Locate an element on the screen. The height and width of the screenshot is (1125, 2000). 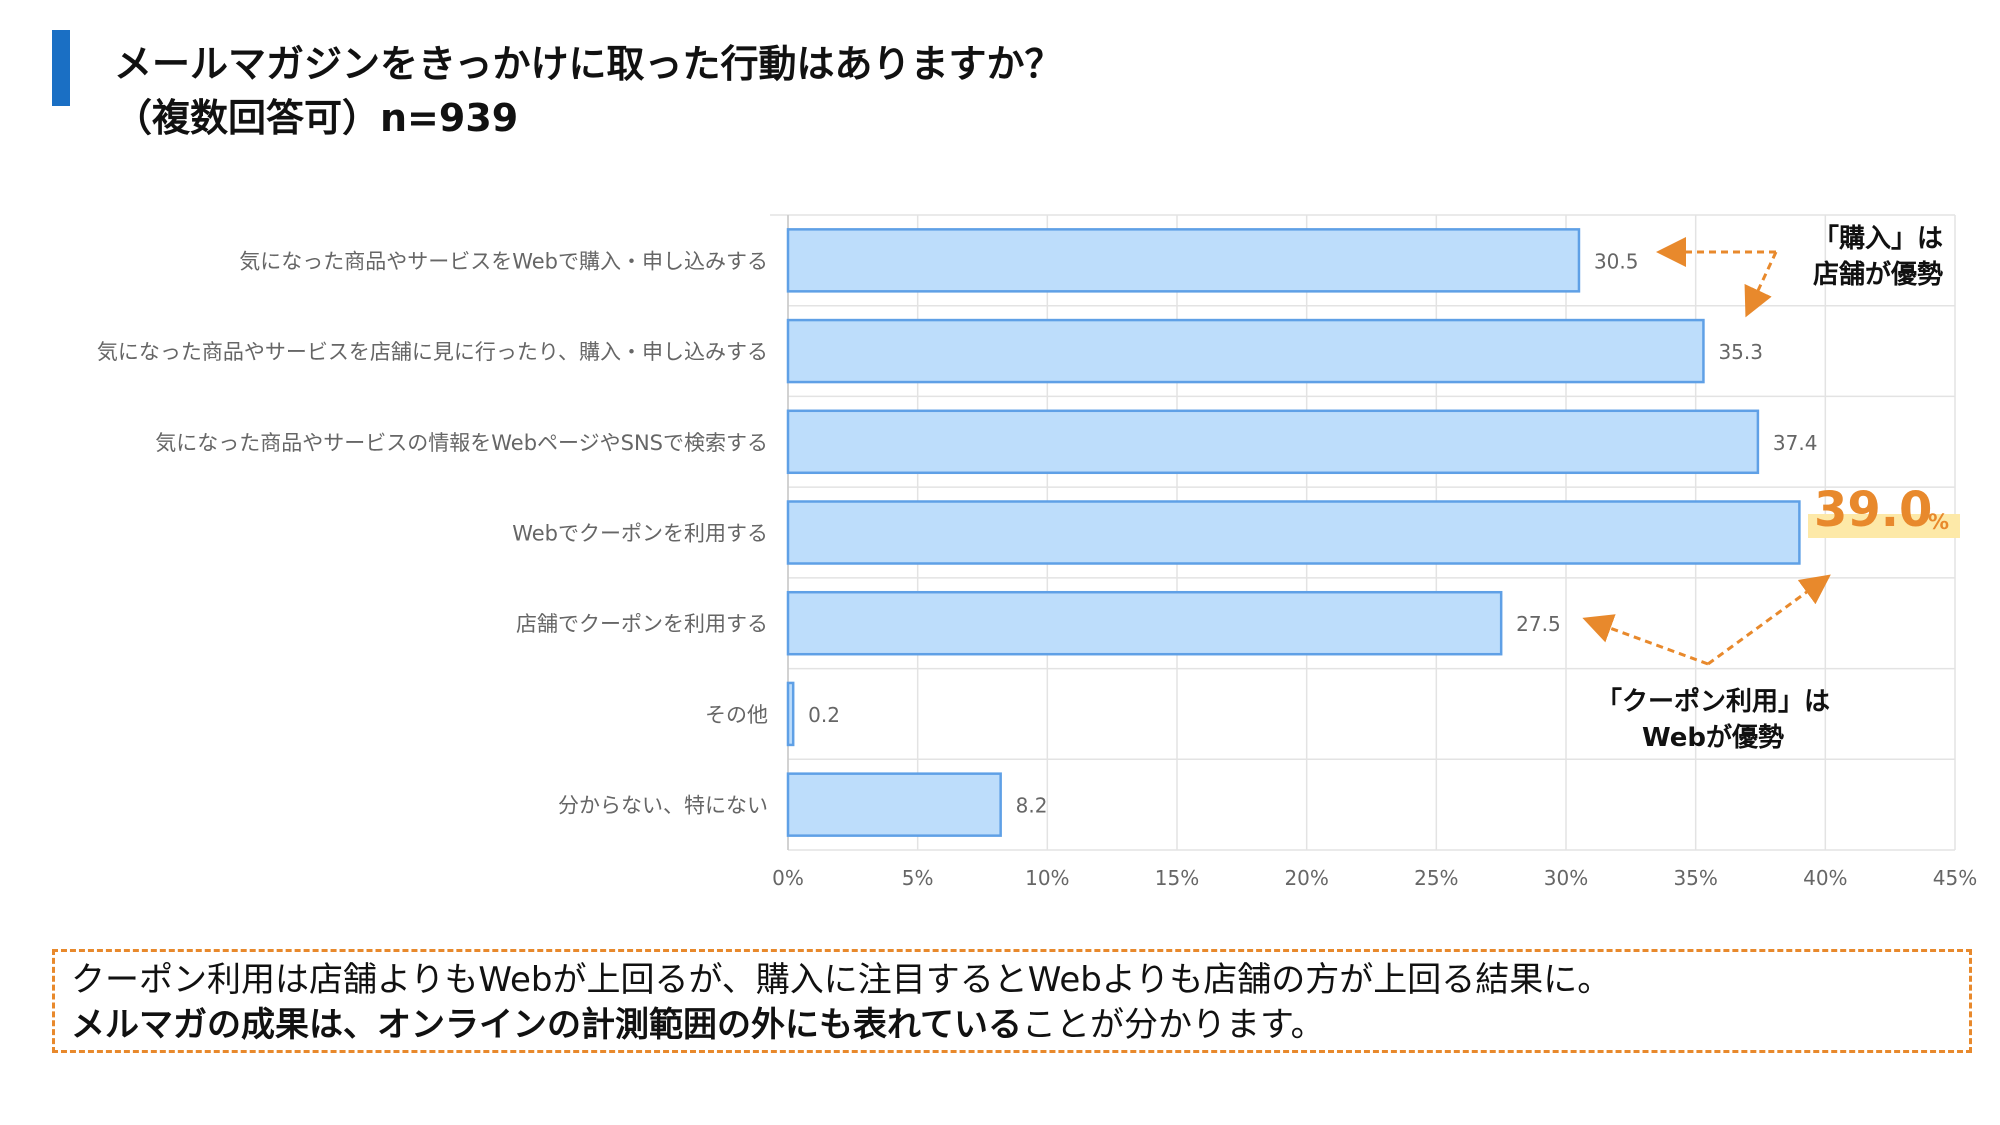
x-tick-label: 0% is located at coordinates (788, 878).